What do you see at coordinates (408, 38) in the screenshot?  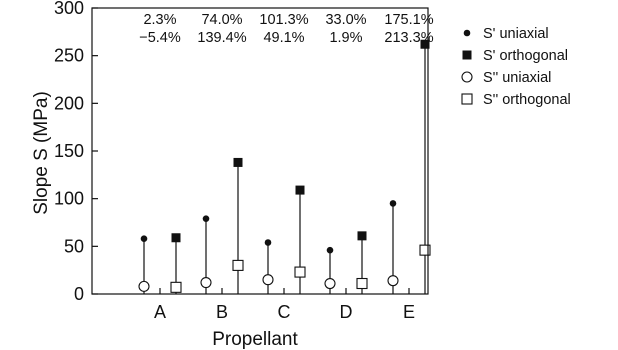 I see `annotation-row2: 213.3%` at bounding box center [408, 38].